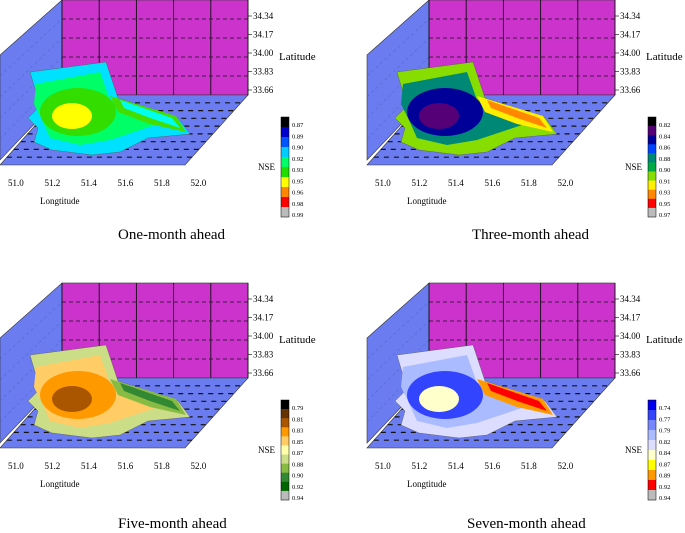 The image size is (685, 533). I want to click on legend-label: 0.82, so click(664, 125).